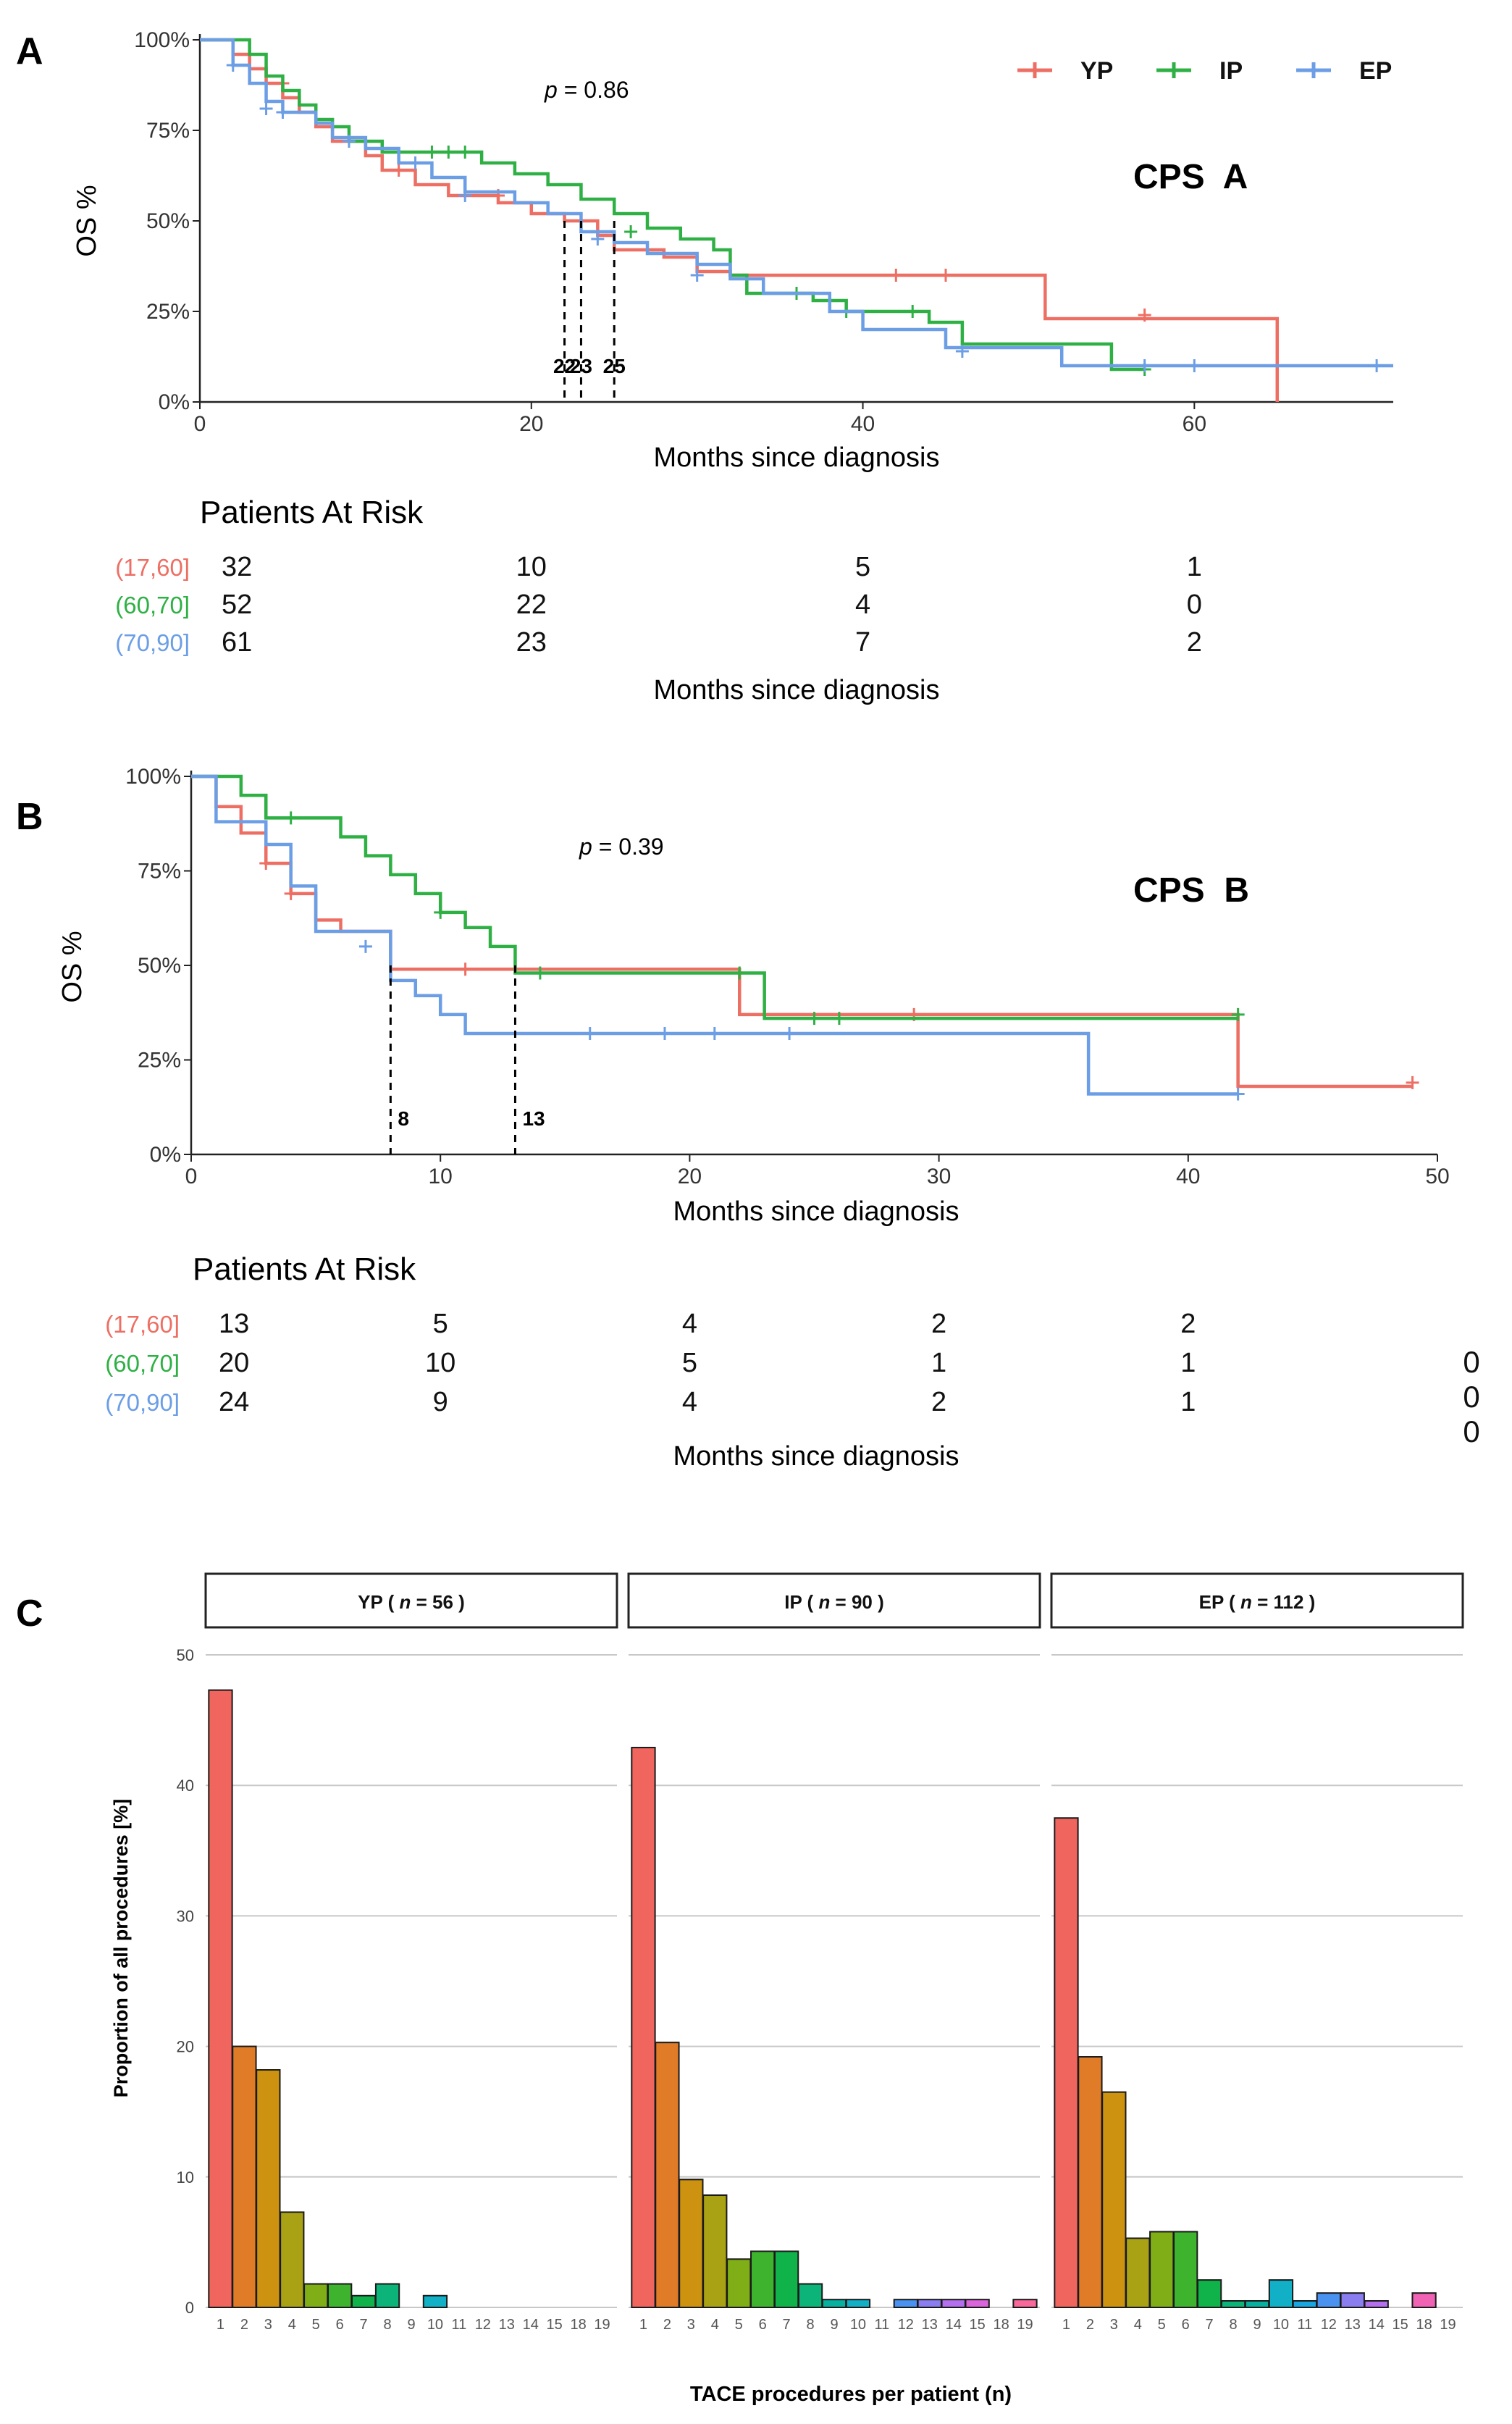  Describe the element at coordinates (1025, 2325) in the screenshot. I see `panel-c-facet-2-x-tick-label: 19` at that location.